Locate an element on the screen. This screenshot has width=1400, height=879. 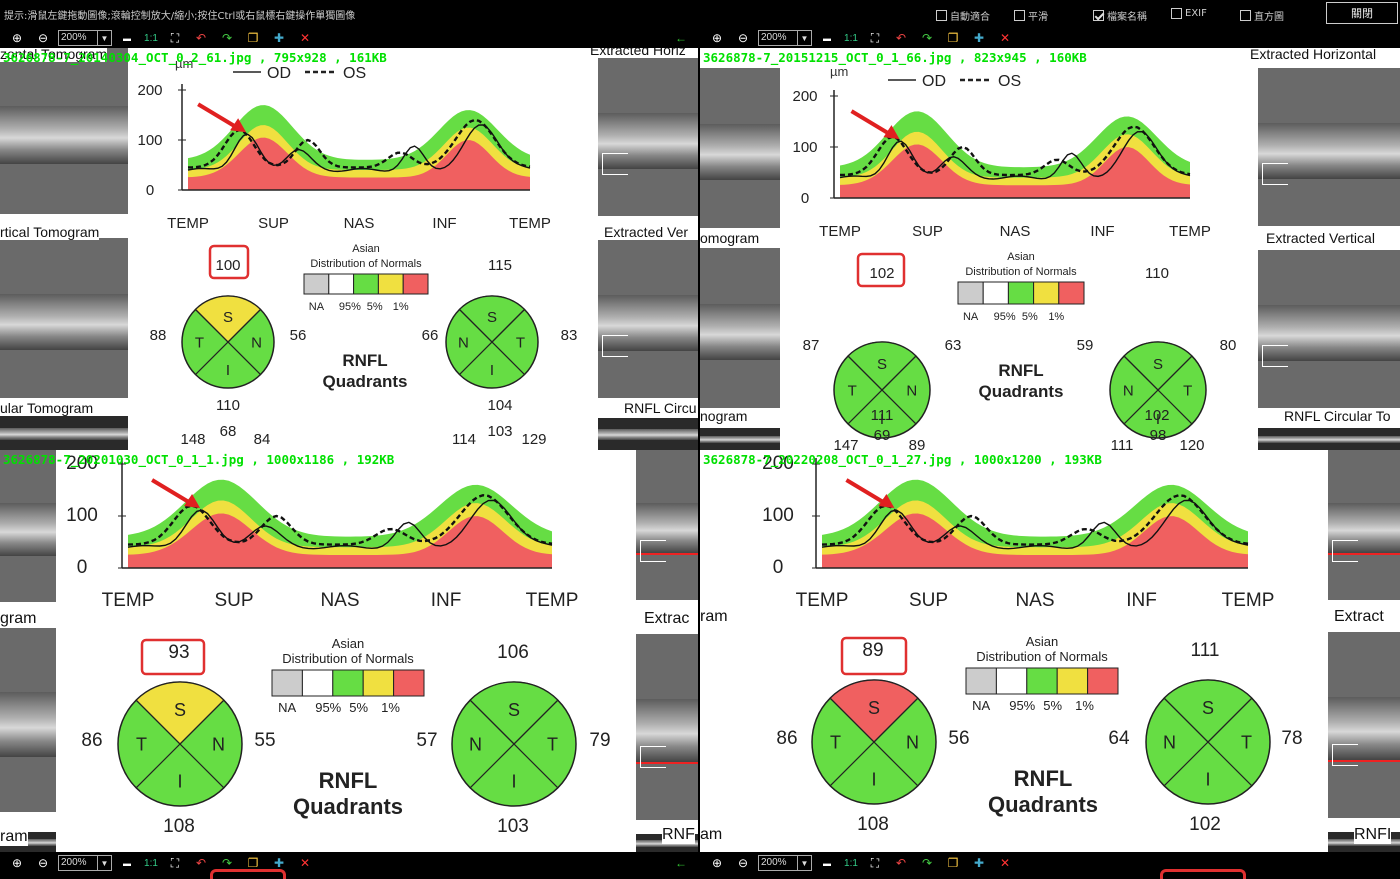
close-button: 關閉 is located at coordinates (1362, 13).